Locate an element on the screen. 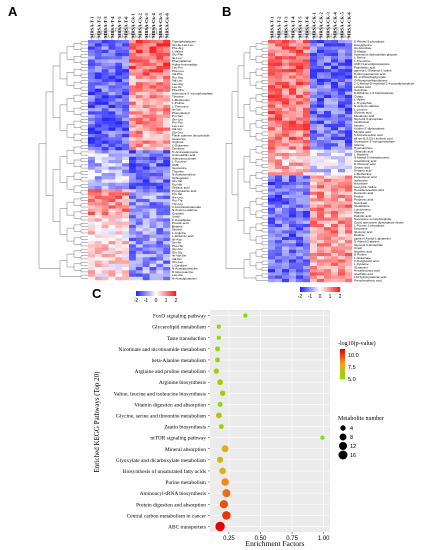 The width and height of the screenshot is (438, 550). metabolite-label: Ile-Val-Ser is located at coordinates (179, 256).